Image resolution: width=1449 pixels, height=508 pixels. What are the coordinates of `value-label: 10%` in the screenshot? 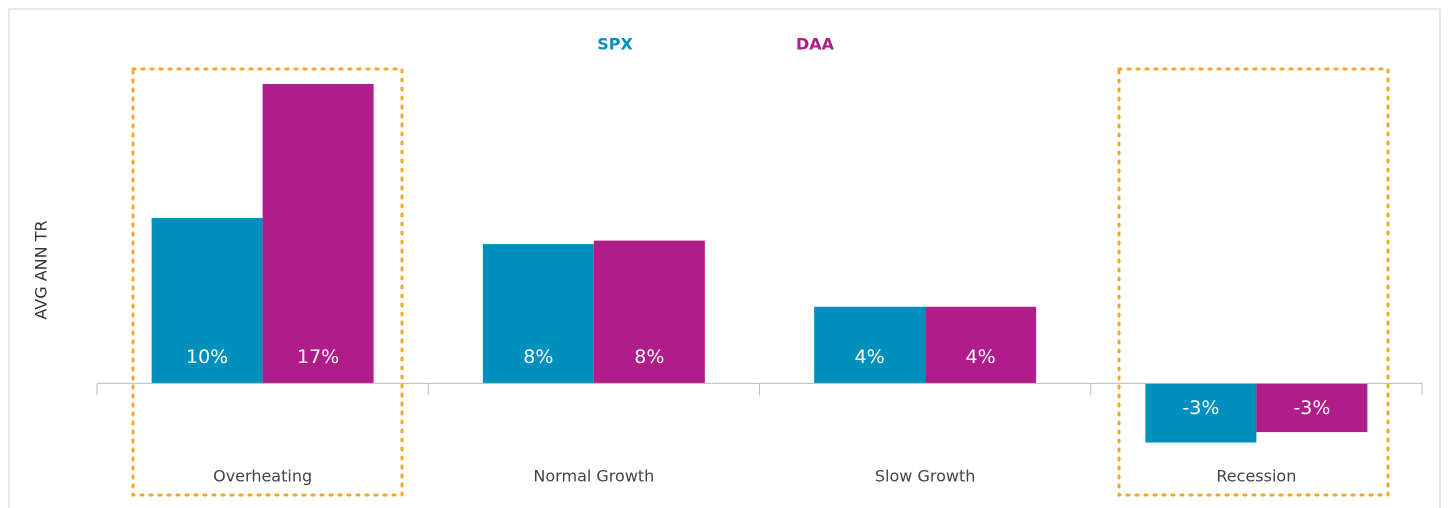 It's located at (207, 357).